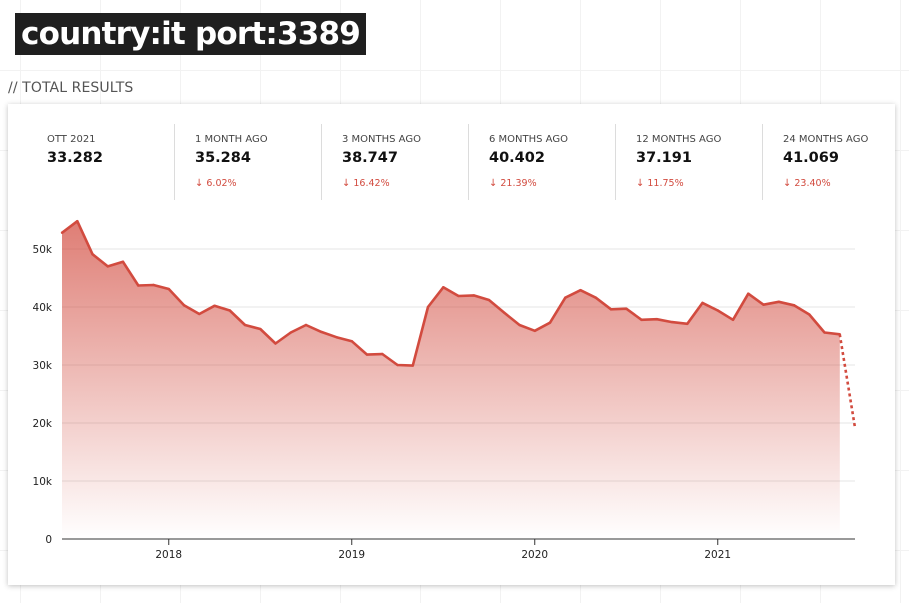  I want to click on stat-label: 12 MONTHS AGO, so click(679, 139).